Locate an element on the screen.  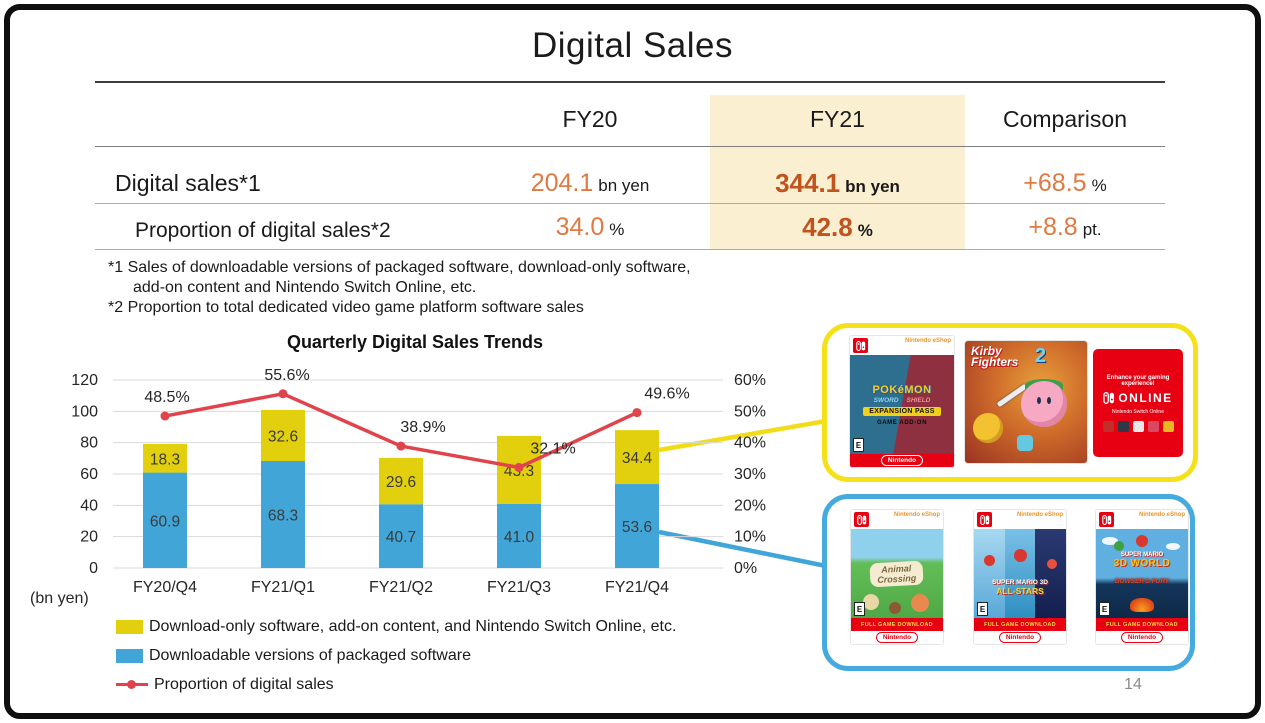
legend-line-dot-icon is located at coordinates (131, 684).